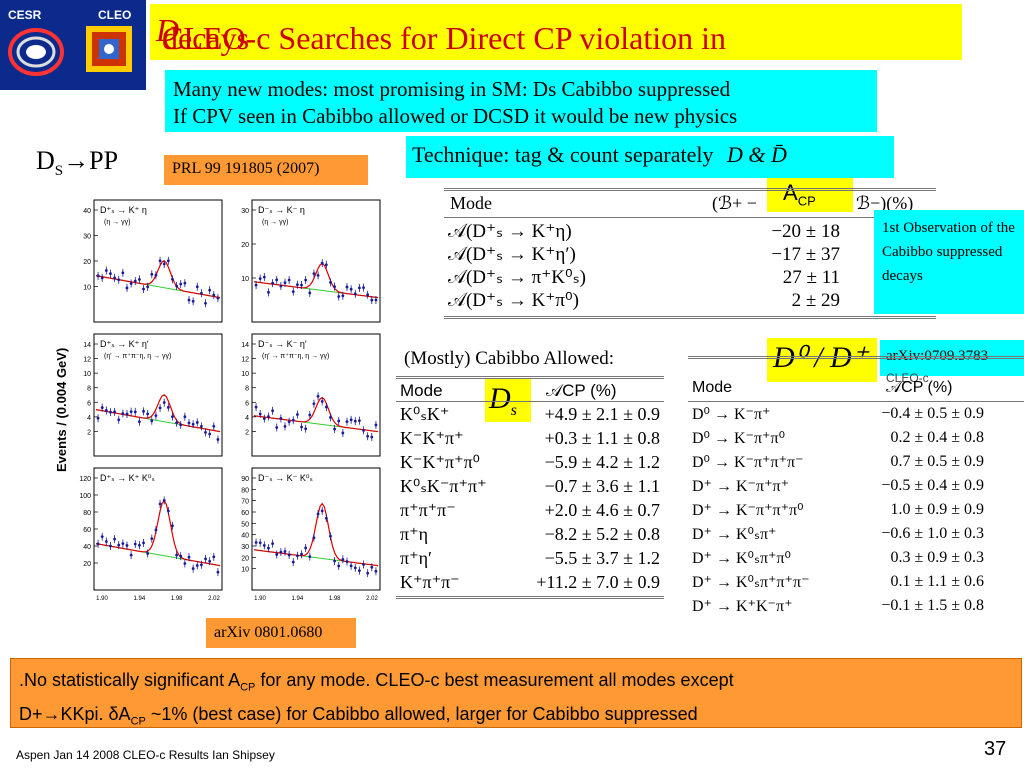  Describe the element at coordinates (756, 154) in the screenshot. I see `technique-math: D & D̄` at that location.